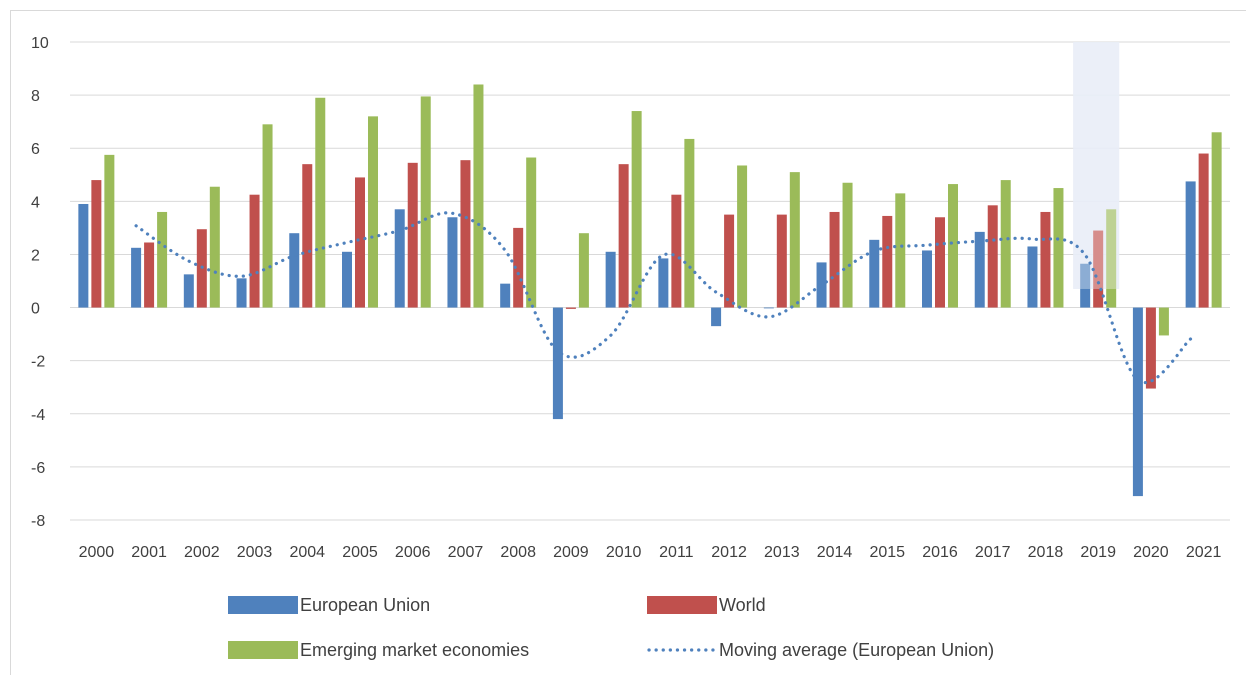 This screenshot has height=675, width=1247. I want to click on y-tick-label: -2, so click(38, 362).